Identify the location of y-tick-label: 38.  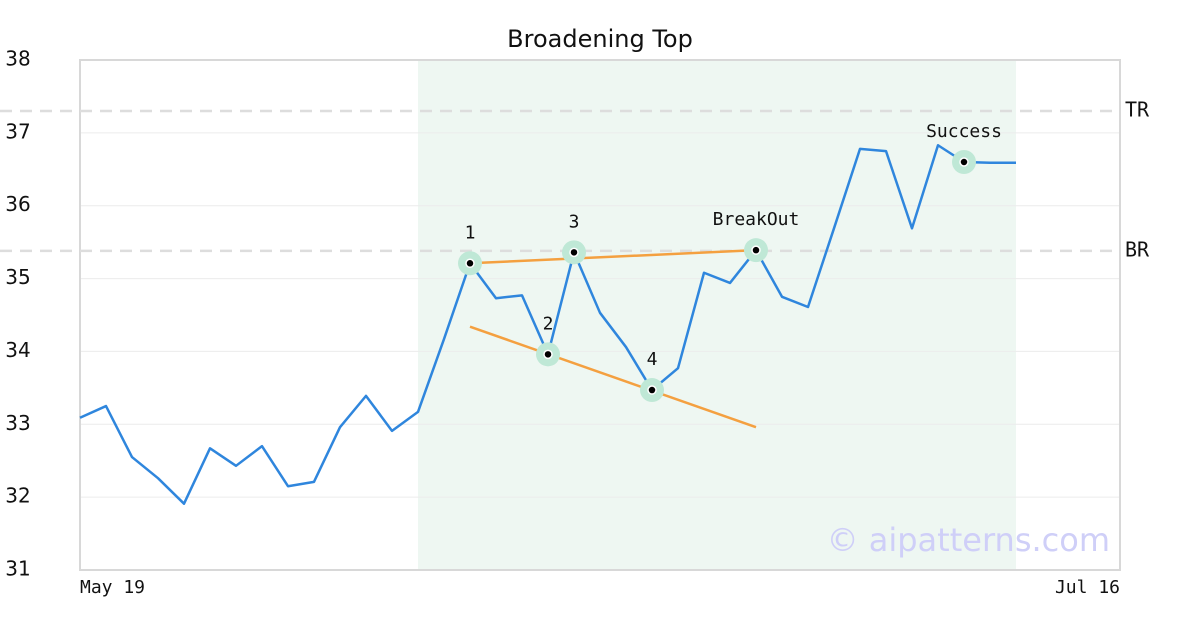
(17, 59).